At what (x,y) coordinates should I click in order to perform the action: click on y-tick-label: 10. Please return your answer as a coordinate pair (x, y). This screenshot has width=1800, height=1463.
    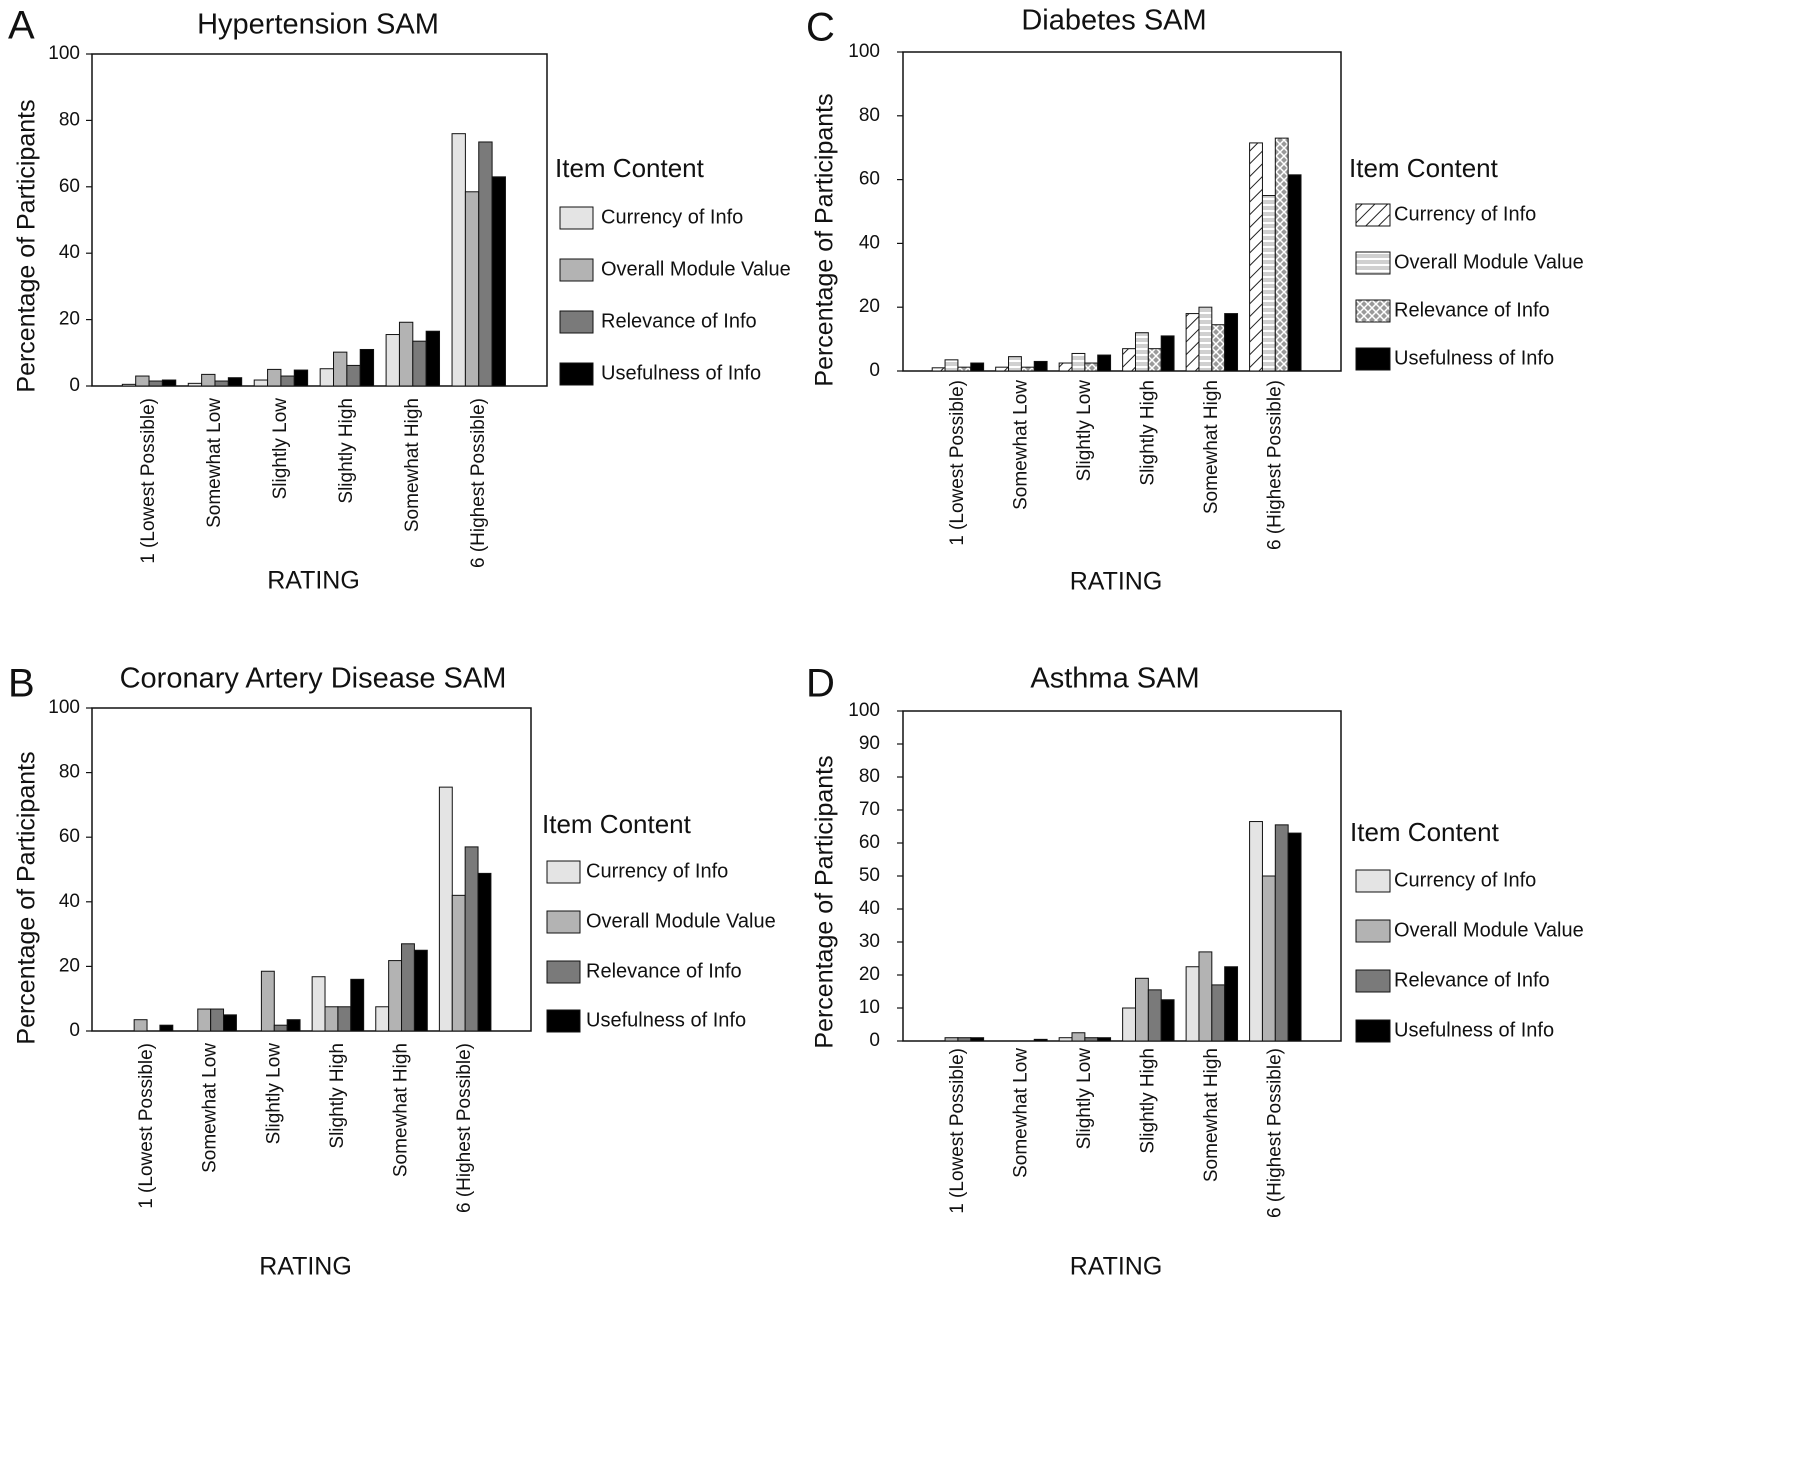
    Looking at the image, I should click on (869, 1007).